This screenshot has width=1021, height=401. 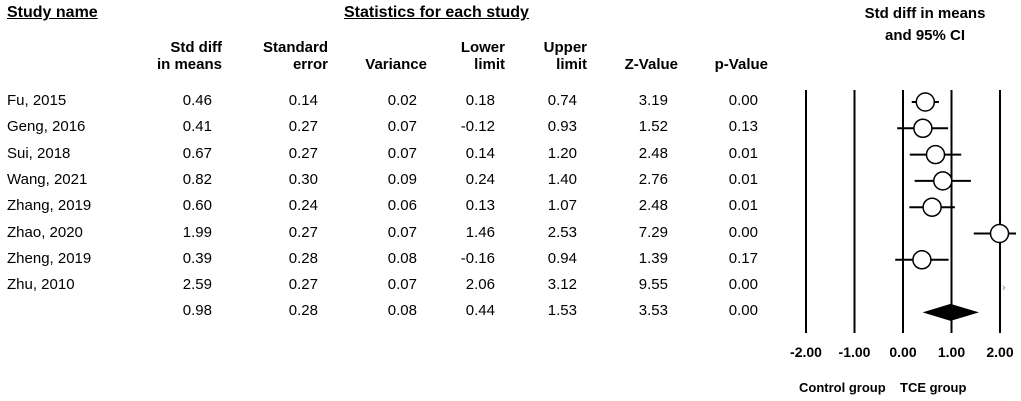 What do you see at coordinates (653, 232) in the screenshot?
I see `table-cell: 7.29` at bounding box center [653, 232].